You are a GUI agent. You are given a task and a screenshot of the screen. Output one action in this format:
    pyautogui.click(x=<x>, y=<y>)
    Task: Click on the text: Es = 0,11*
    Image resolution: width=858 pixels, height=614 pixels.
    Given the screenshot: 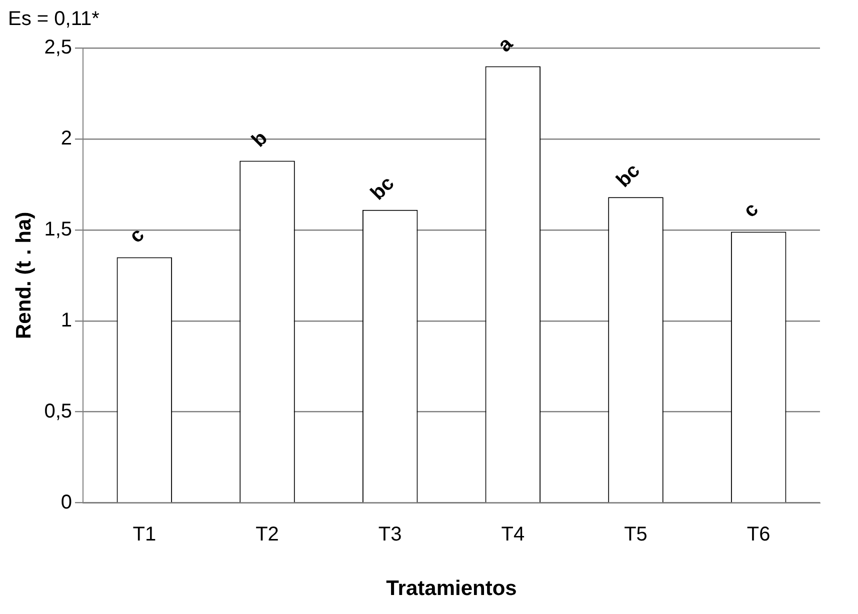 What is the action you would take?
    pyautogui.click(x=54, y=19)
    